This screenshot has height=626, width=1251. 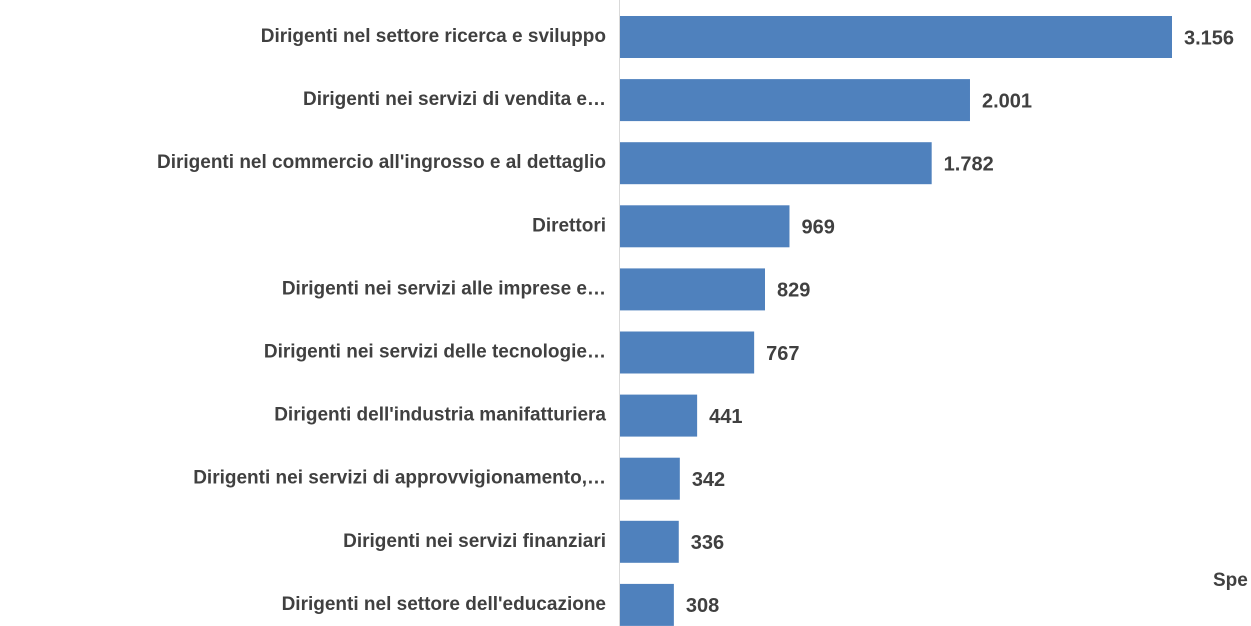 What do you see at coordinates (817, 228) in the screenshot?
I see `data-label: 969` at bounding box center [817, 228].